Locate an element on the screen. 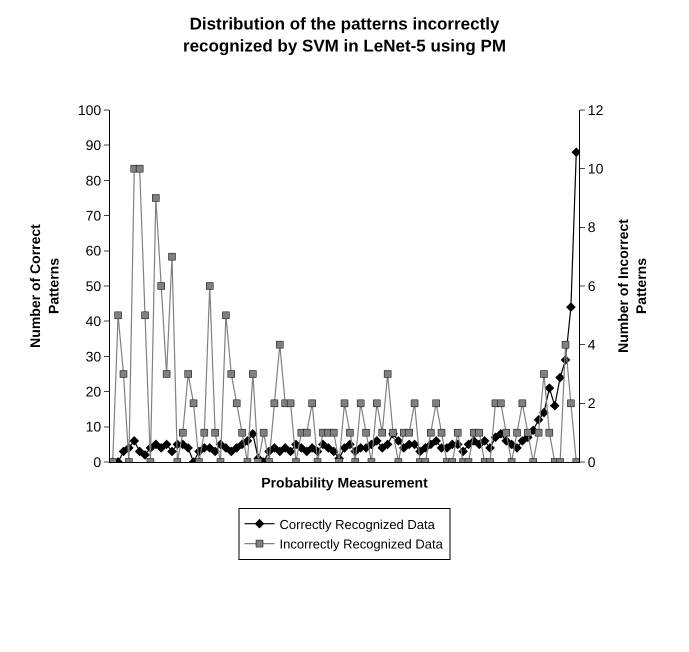 The image size is (689, 652). y-tick-label: 50 is located at coordinates (94, 286).